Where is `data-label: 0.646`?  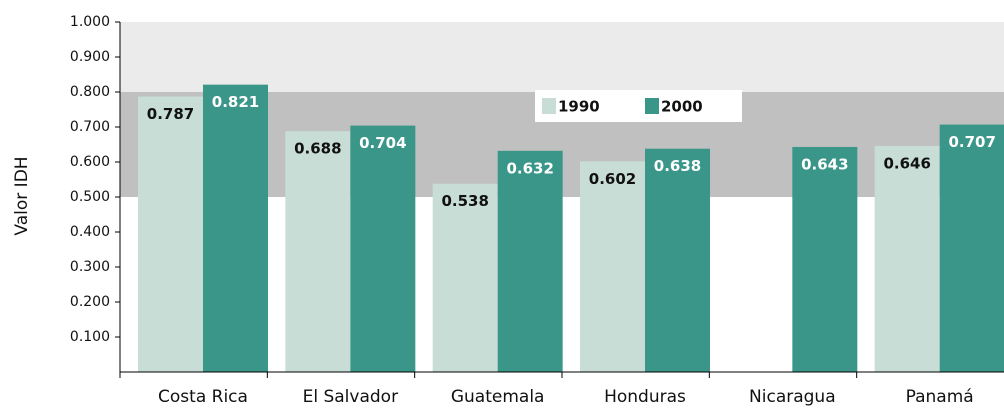
data-label: 0.646 is located at coordinates (906, 163).